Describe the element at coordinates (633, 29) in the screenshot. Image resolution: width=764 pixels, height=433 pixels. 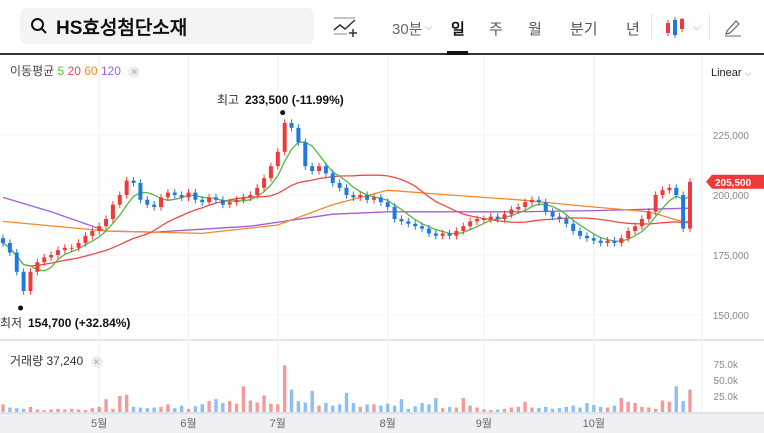
I see `tab-year: 년` at that location.